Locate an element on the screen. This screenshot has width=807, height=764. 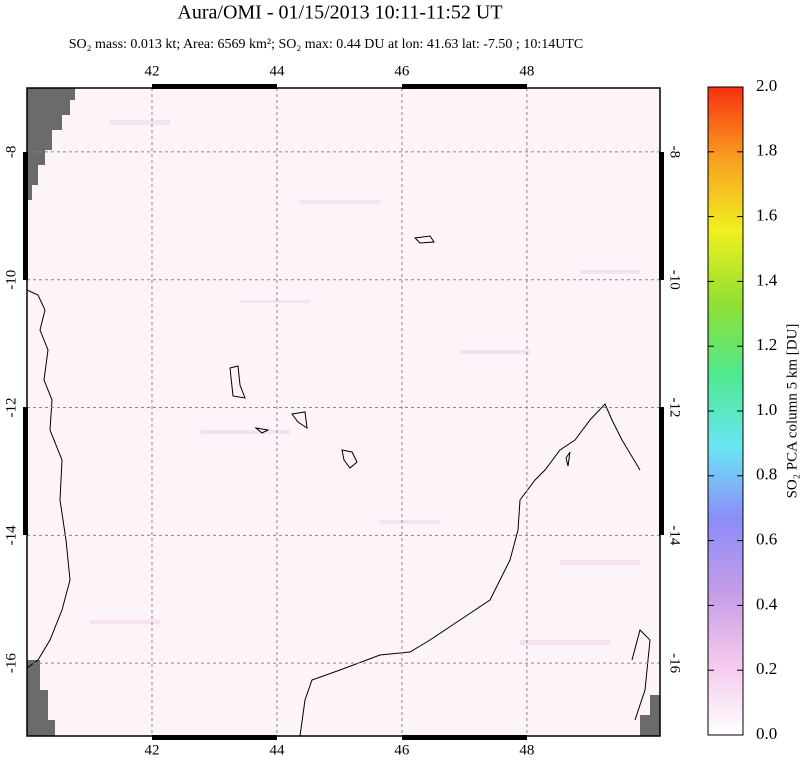
colorbar-tick-label: 0.2 is located at coordinates (766, 668).